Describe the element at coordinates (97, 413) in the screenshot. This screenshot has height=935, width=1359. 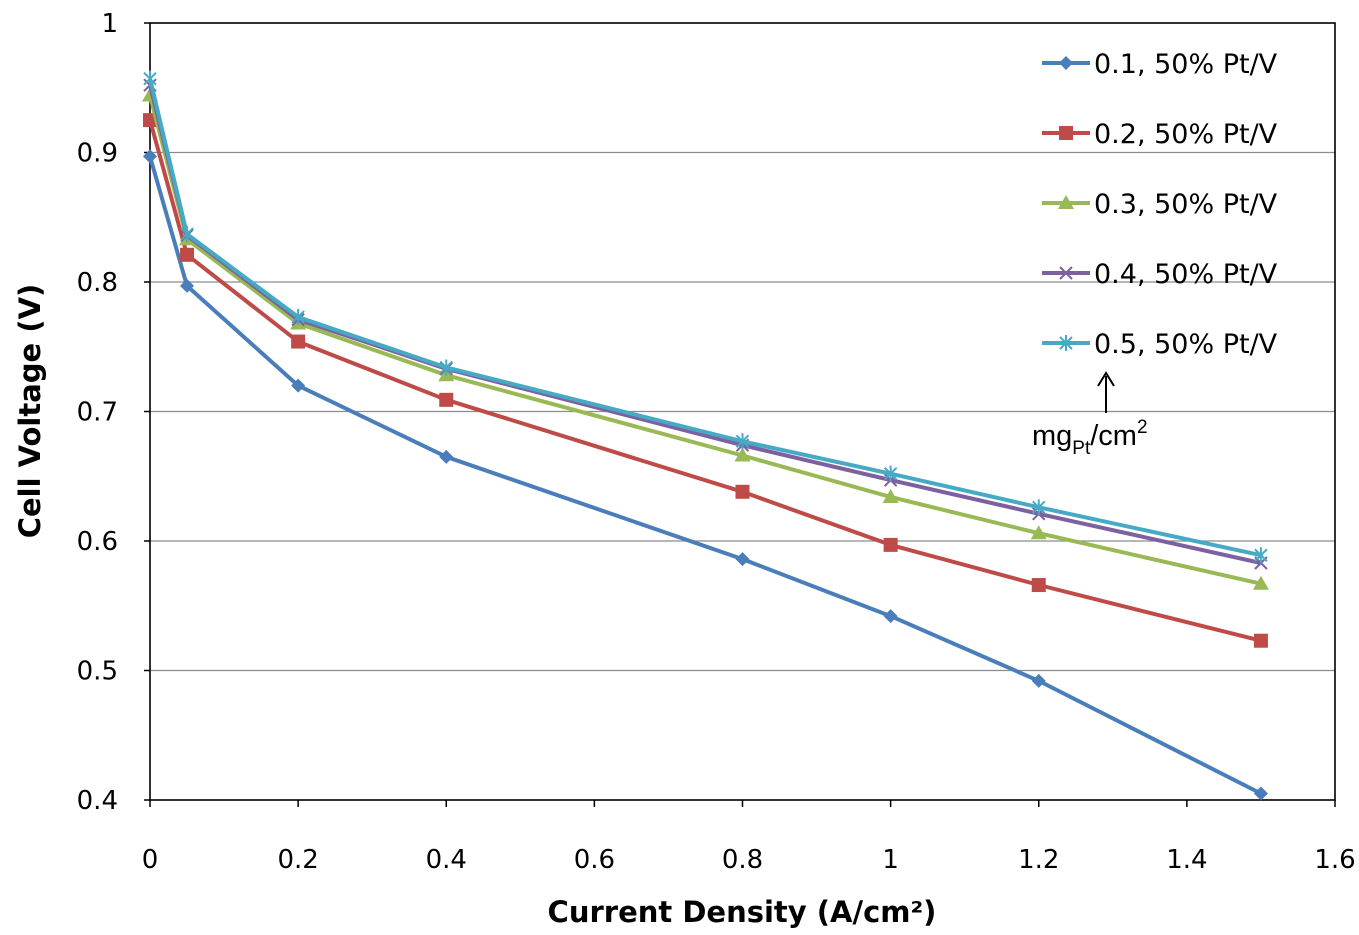
I see `y-tick-label: 0.7` at that location.